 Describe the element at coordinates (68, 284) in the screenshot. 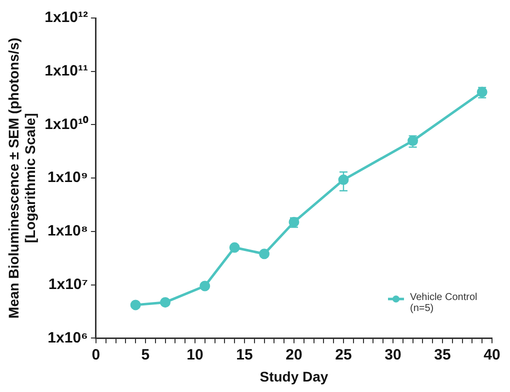

I see `y-tick-label: 1x10⁷` at that location.